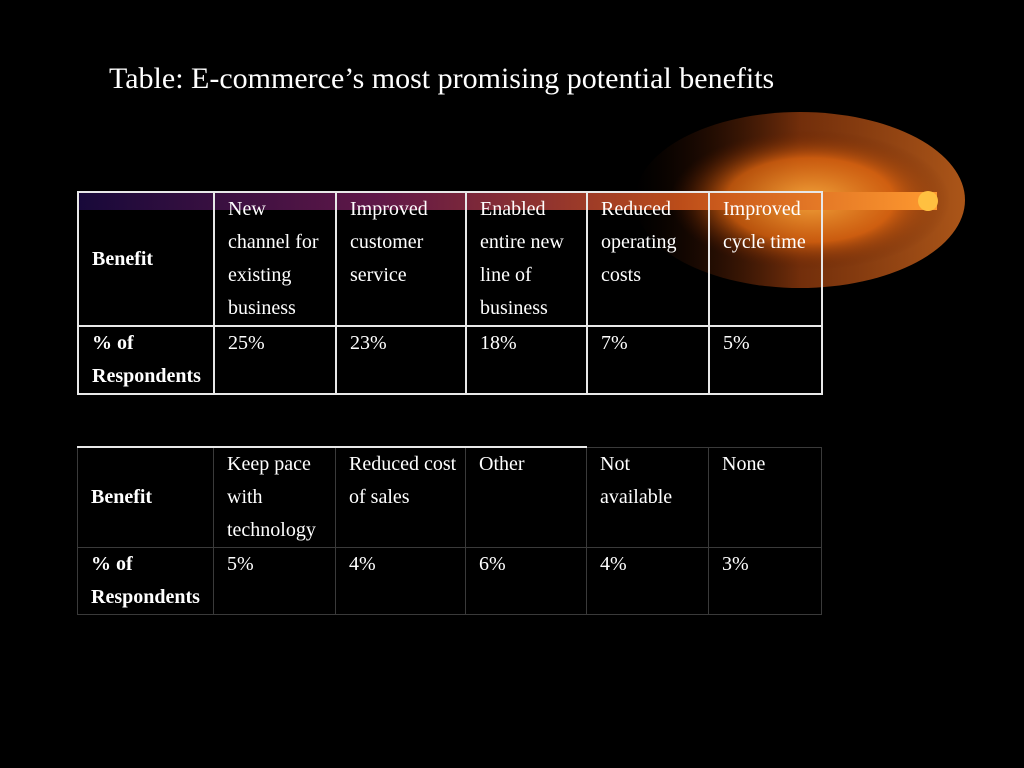 The height and width of the screenshot is (768, 1024). What do you see at coordinates (275, 259) in the screenshot?
I see `table-cell: New channel for existing business` at bounding box center [275, 259].